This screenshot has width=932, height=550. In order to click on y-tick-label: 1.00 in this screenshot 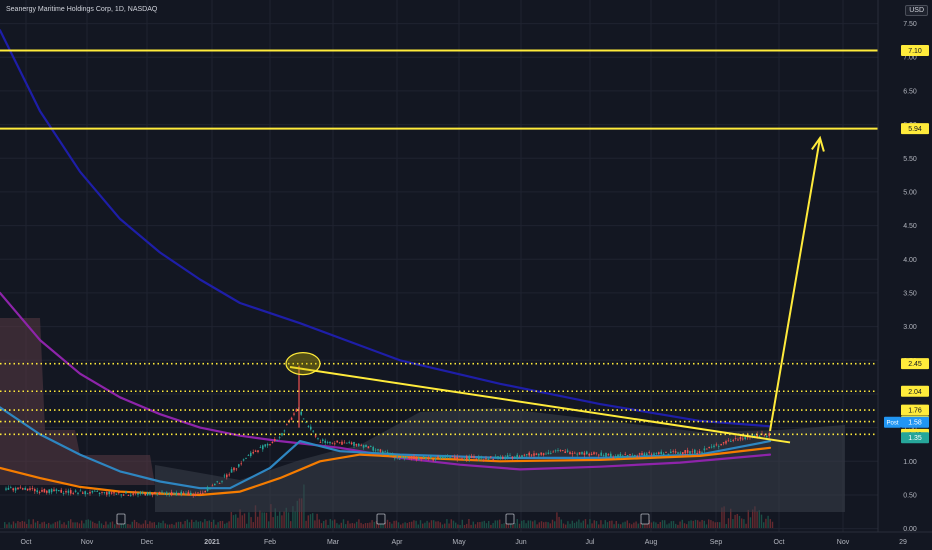, I will do `click(910, 462)`.